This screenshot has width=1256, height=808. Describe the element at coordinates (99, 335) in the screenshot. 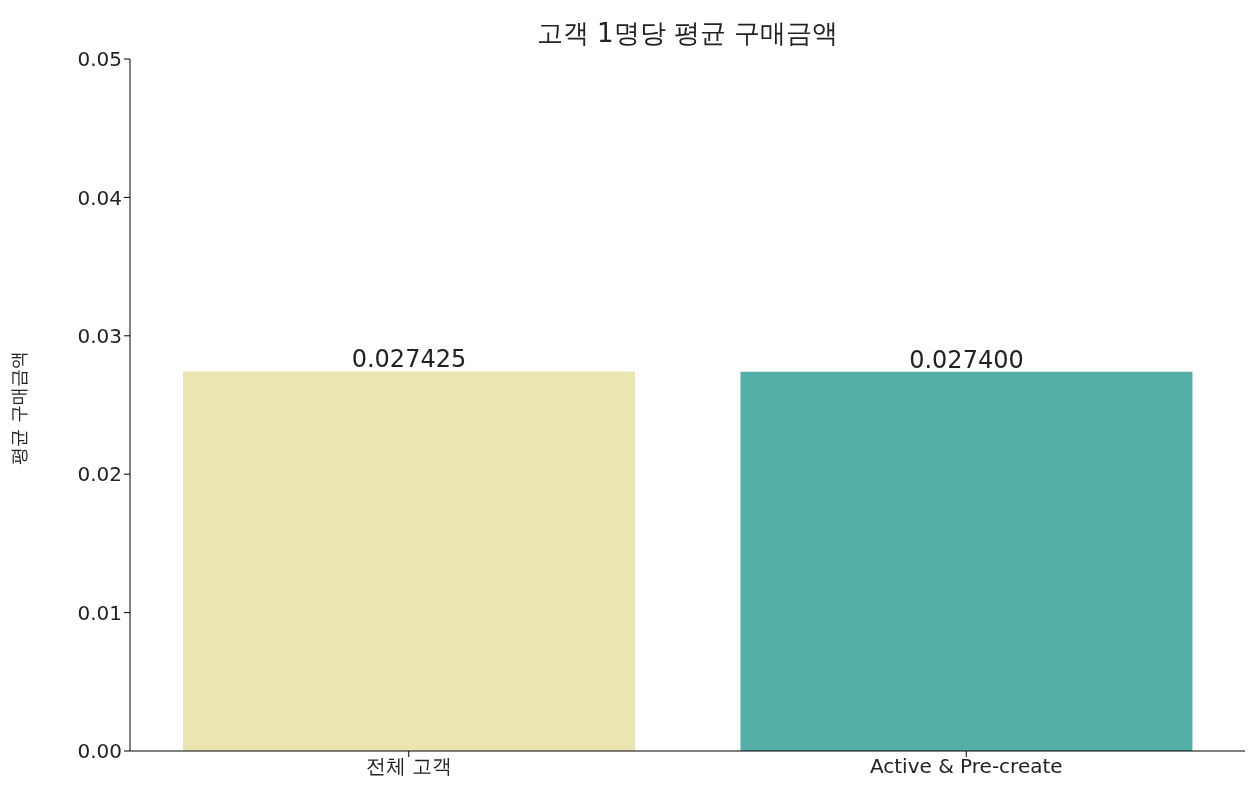

I see `y-tick-label: 0.03` at that location.